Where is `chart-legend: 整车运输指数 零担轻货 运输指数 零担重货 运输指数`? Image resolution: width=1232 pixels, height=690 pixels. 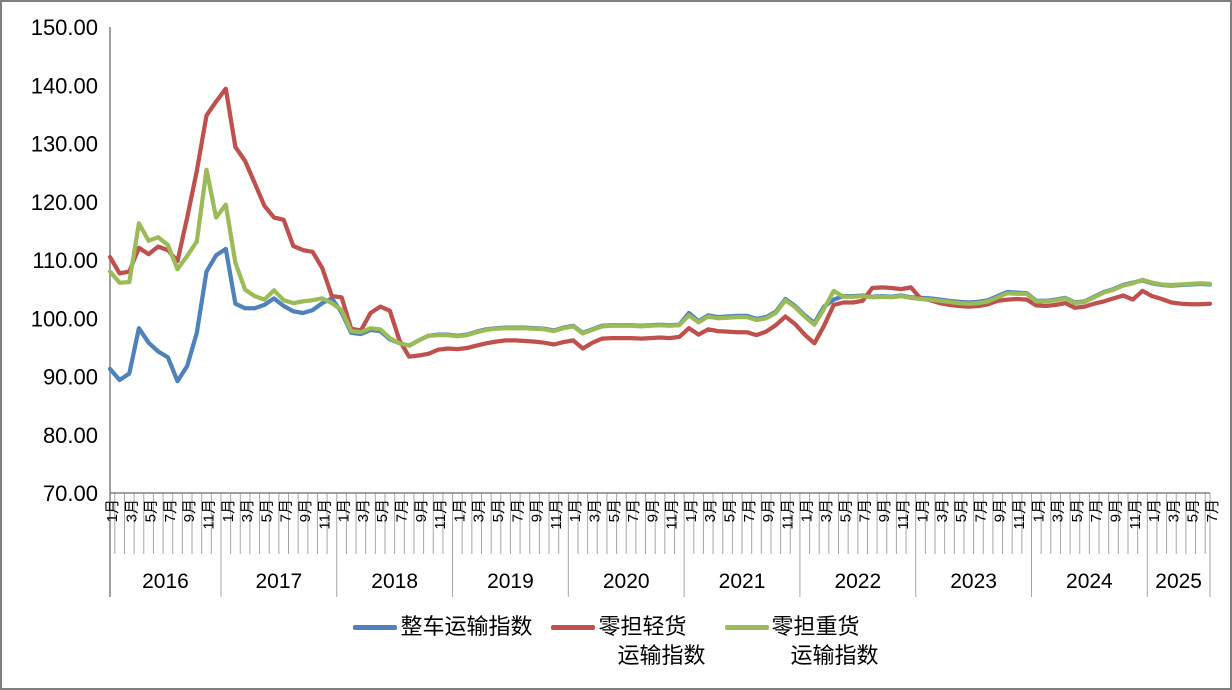
chart-legend: 整车运输指数 零担轻货 运输指数 零担重货 运输指数 is located at coordinates (616, 641).